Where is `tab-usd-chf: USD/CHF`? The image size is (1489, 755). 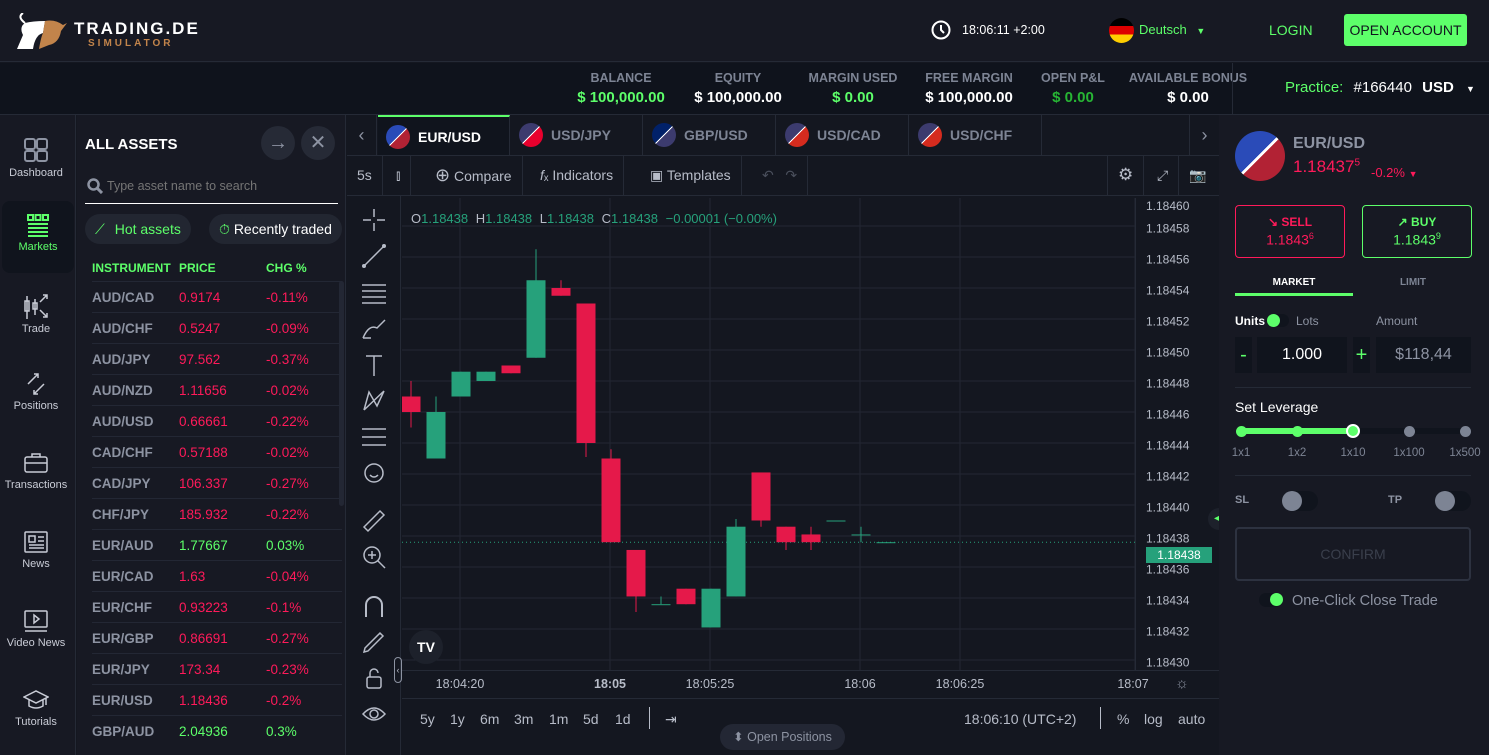 tab-usd-chf: USD/CHF is located at coordinates (976, 135).